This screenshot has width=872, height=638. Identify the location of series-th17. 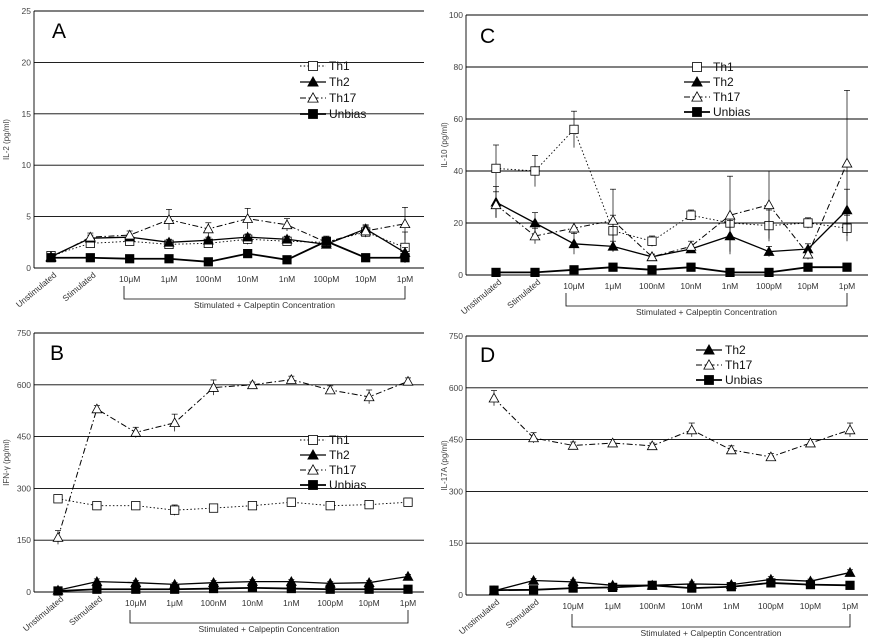
(671, 176).